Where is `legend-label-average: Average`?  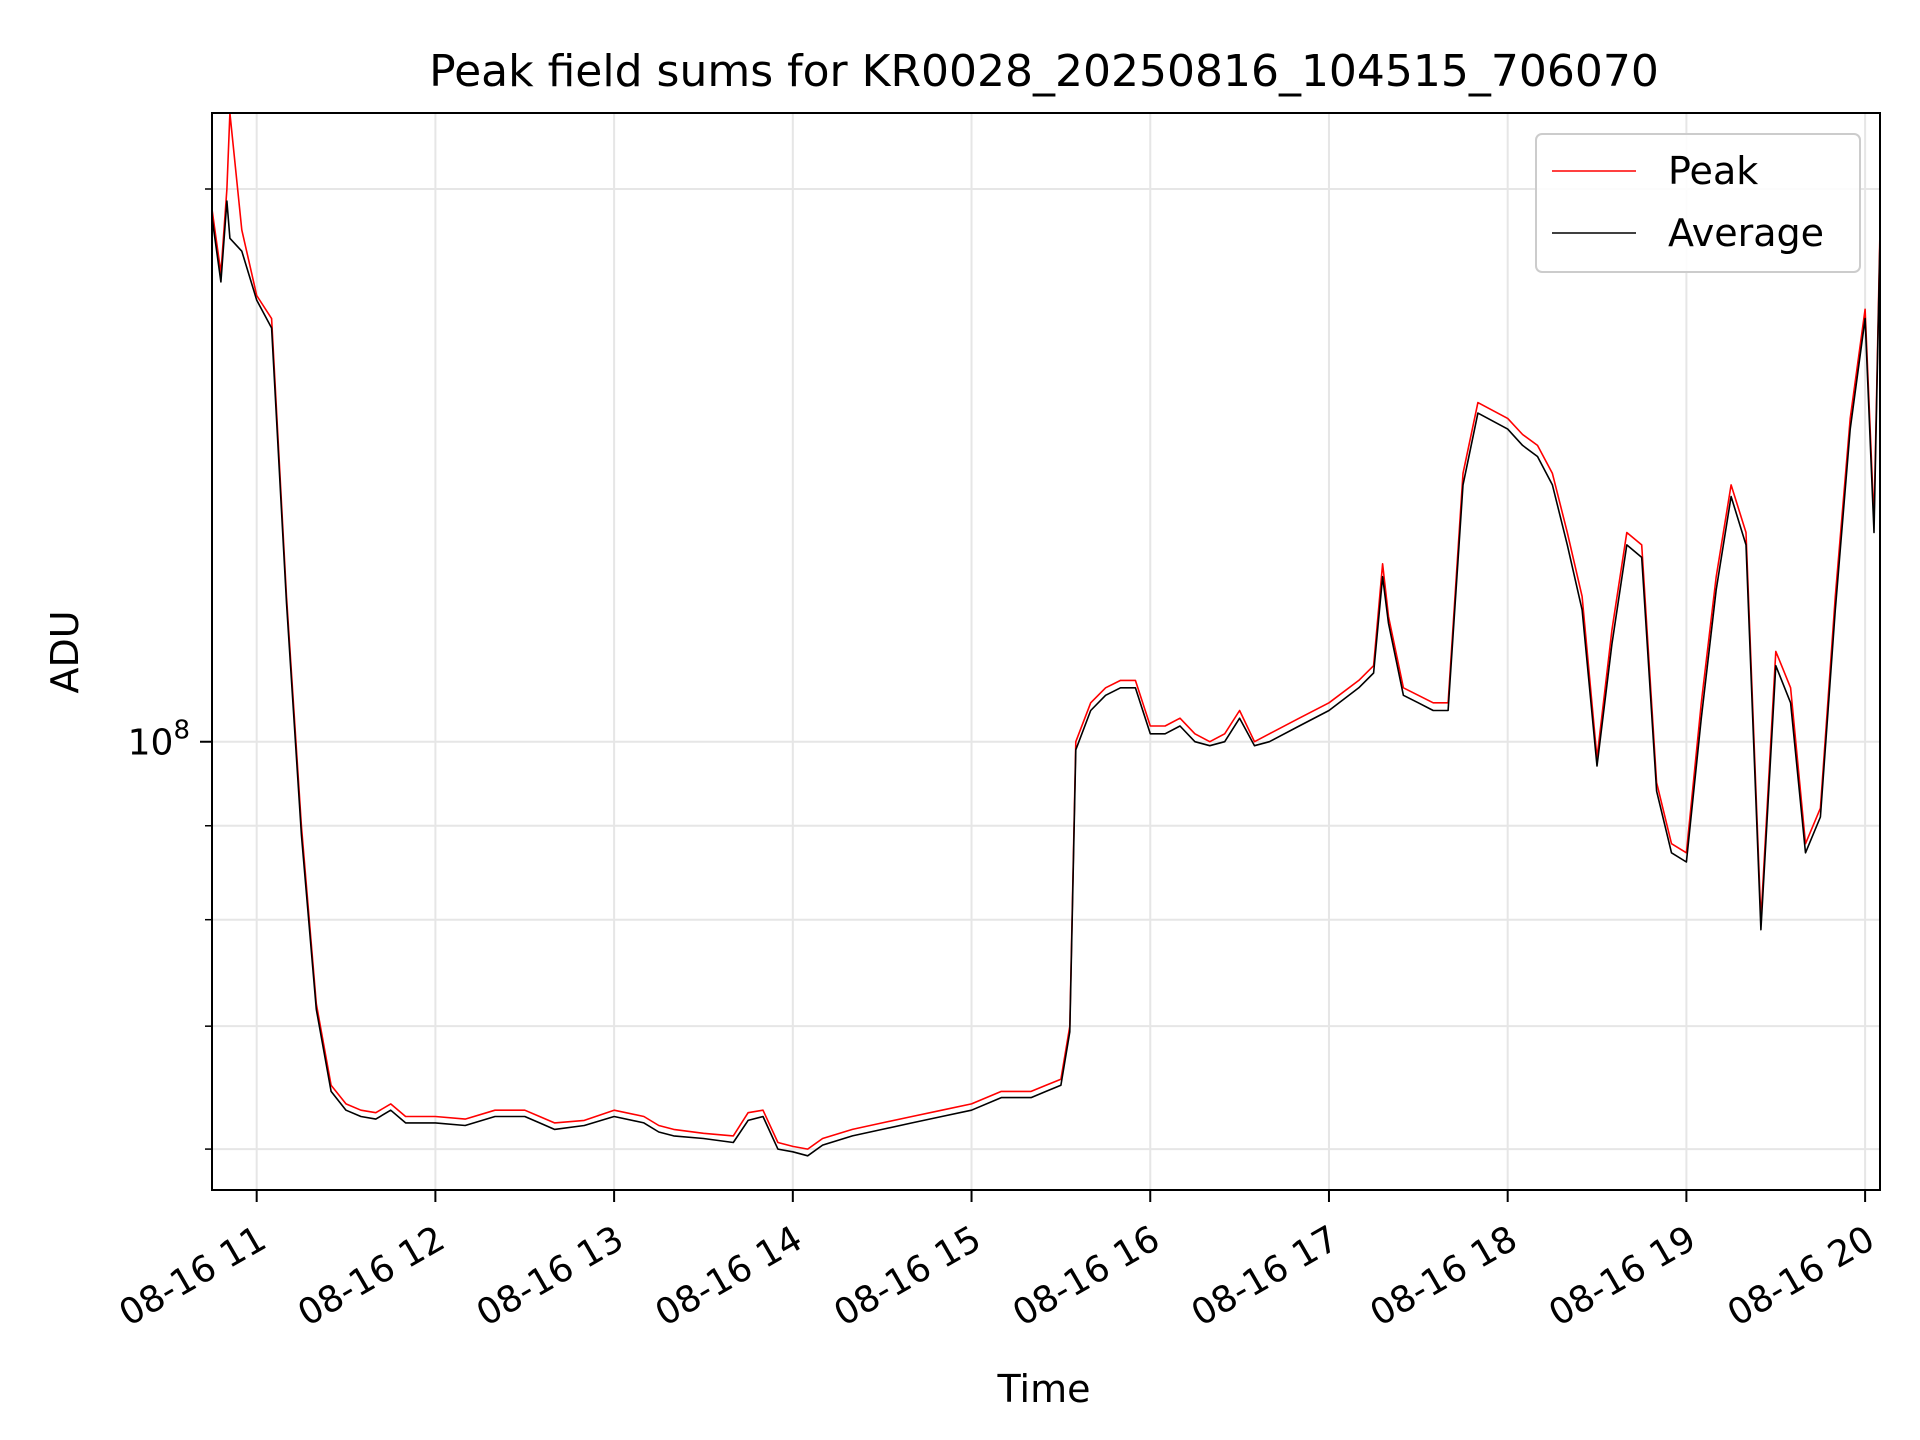
legend-label-average: Average is located at coordinates (1746, 233).